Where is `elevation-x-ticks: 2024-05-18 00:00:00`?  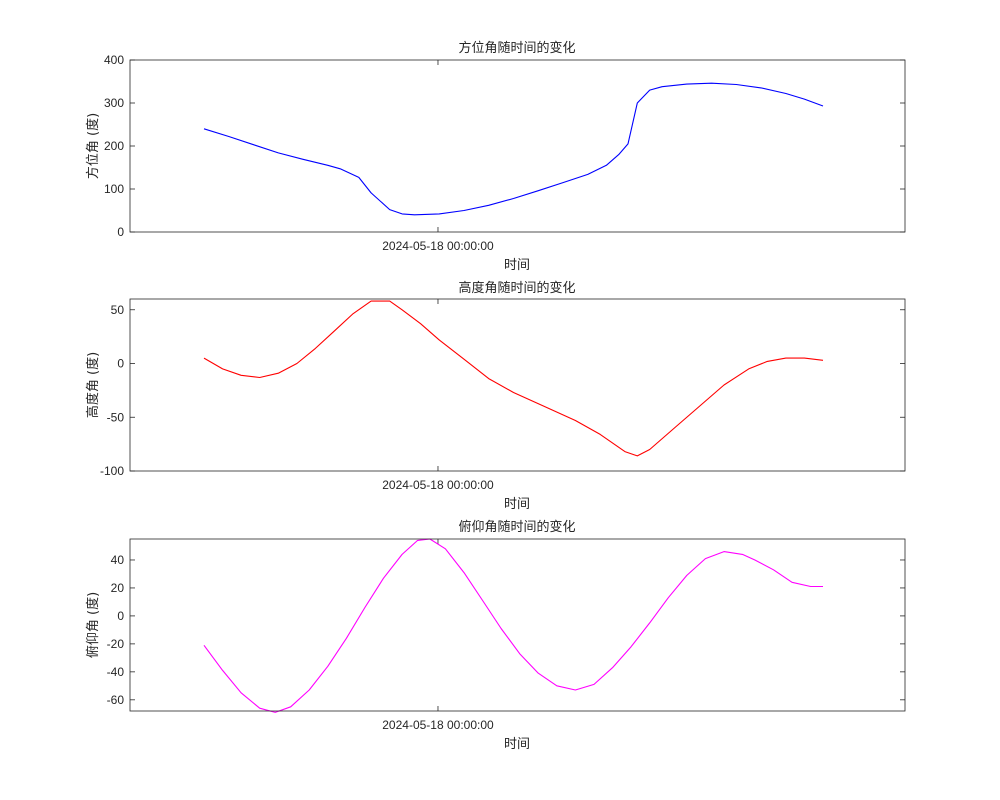
elevation-x-ticks: 2024-05-18 00:00:00 is located at coordinates (438, 395).